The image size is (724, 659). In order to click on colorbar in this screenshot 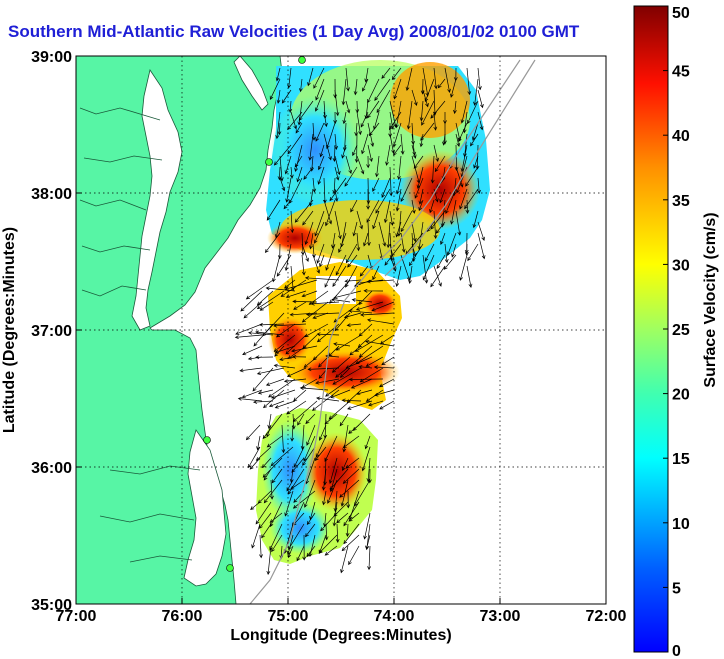, I will do `click(651, 329)`.